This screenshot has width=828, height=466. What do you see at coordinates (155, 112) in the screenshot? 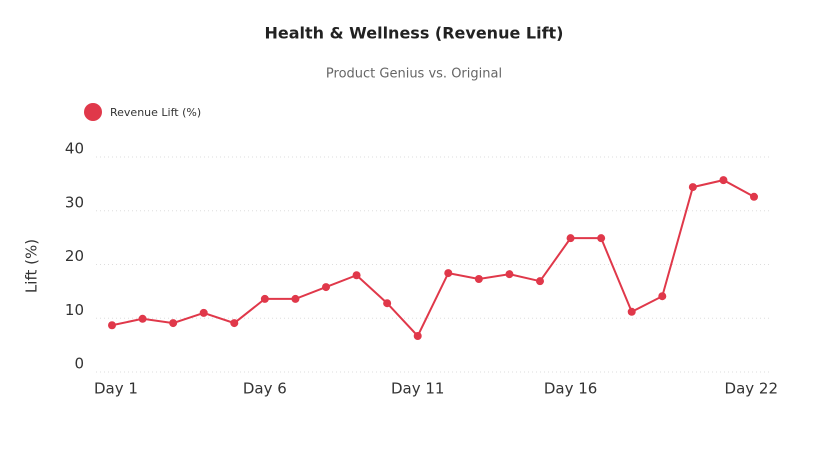
I see `legend-label: Revenue Lift (%)` at bounding box center [155, 112].